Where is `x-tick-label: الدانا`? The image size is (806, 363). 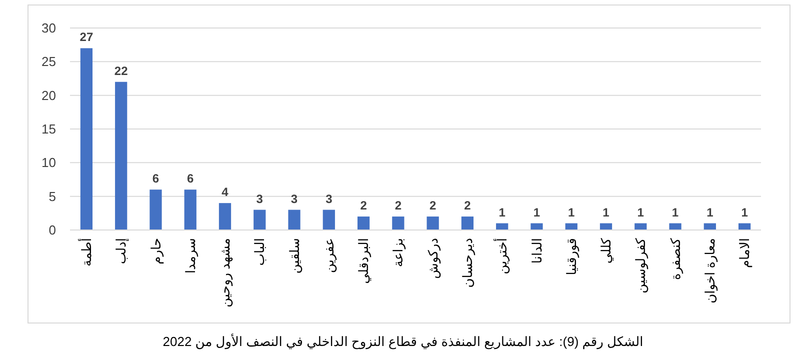
x-tick-label: الدانا is located at coordinates (536, 251).